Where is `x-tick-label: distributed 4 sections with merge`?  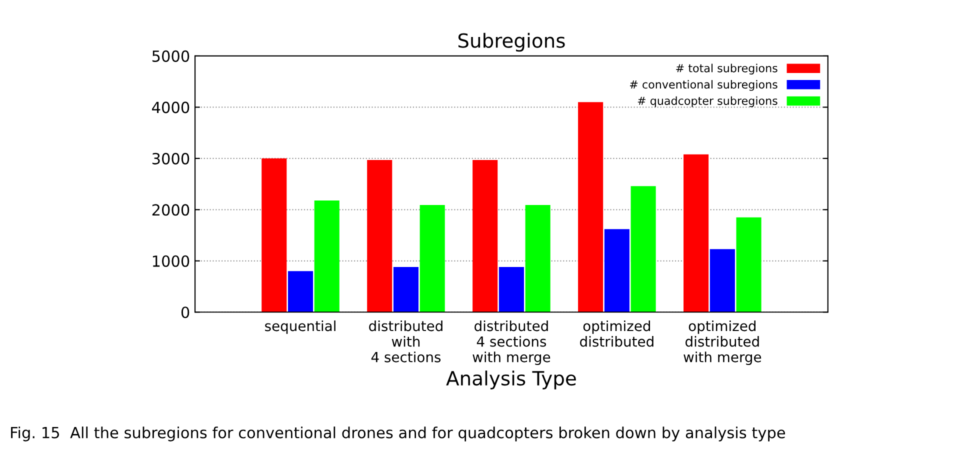 x-tick-label: distributed 4 sections with merge is located at coordinates (511, 343).